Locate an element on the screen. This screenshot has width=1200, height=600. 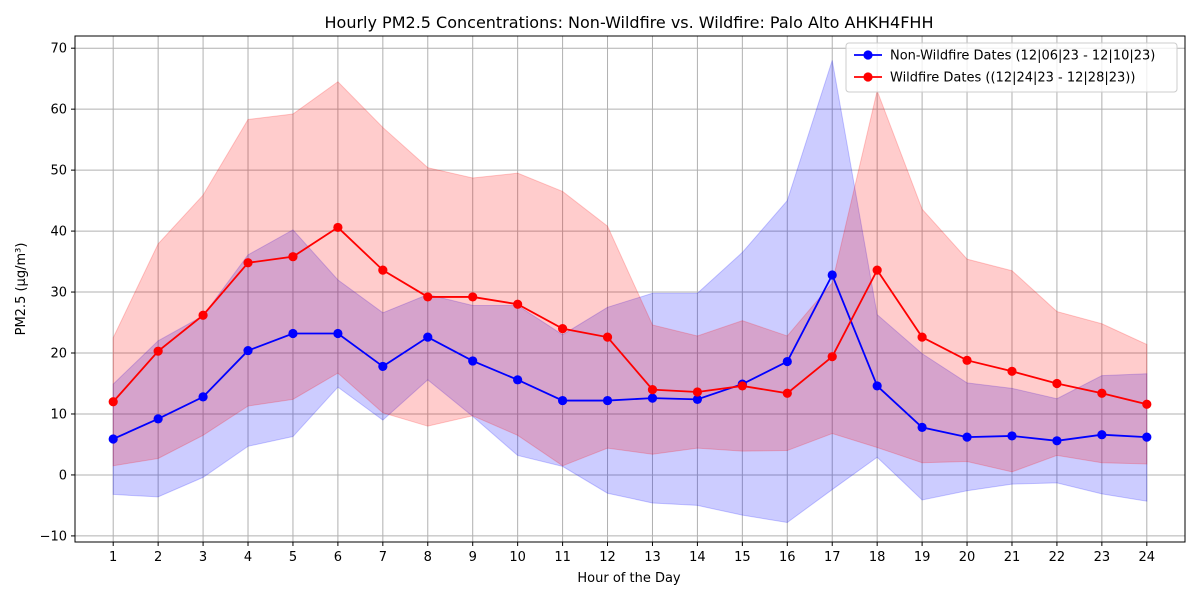
y-tick-label: −10 is located at coordinates (53, 536).